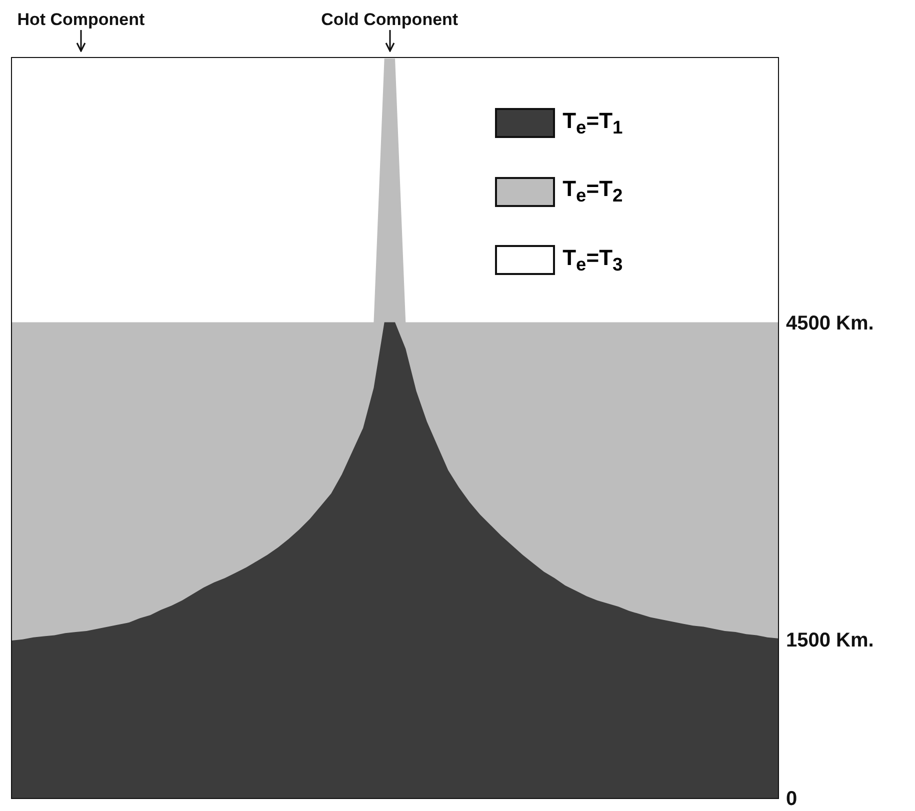  What do you see at coordinates (592, 260) in the screenshot?
I see `series-label: T$_{e}$=T$_{3}$` at bounding box center [592, 260].